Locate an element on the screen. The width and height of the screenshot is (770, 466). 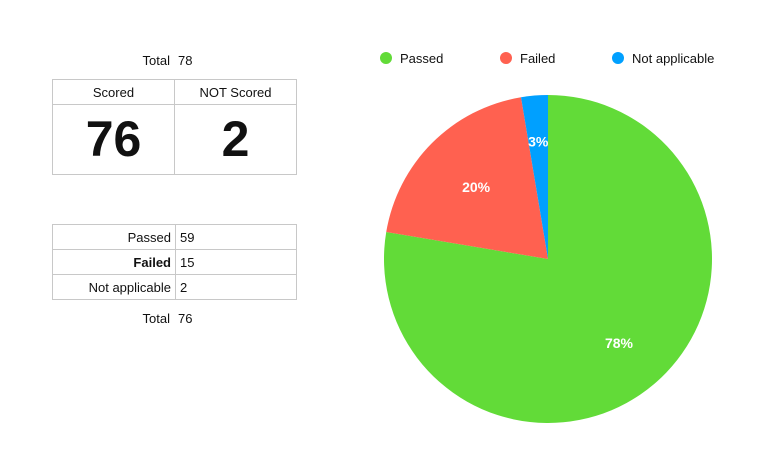
legend-item-failed: Failed is located at coordinates (527, 58).